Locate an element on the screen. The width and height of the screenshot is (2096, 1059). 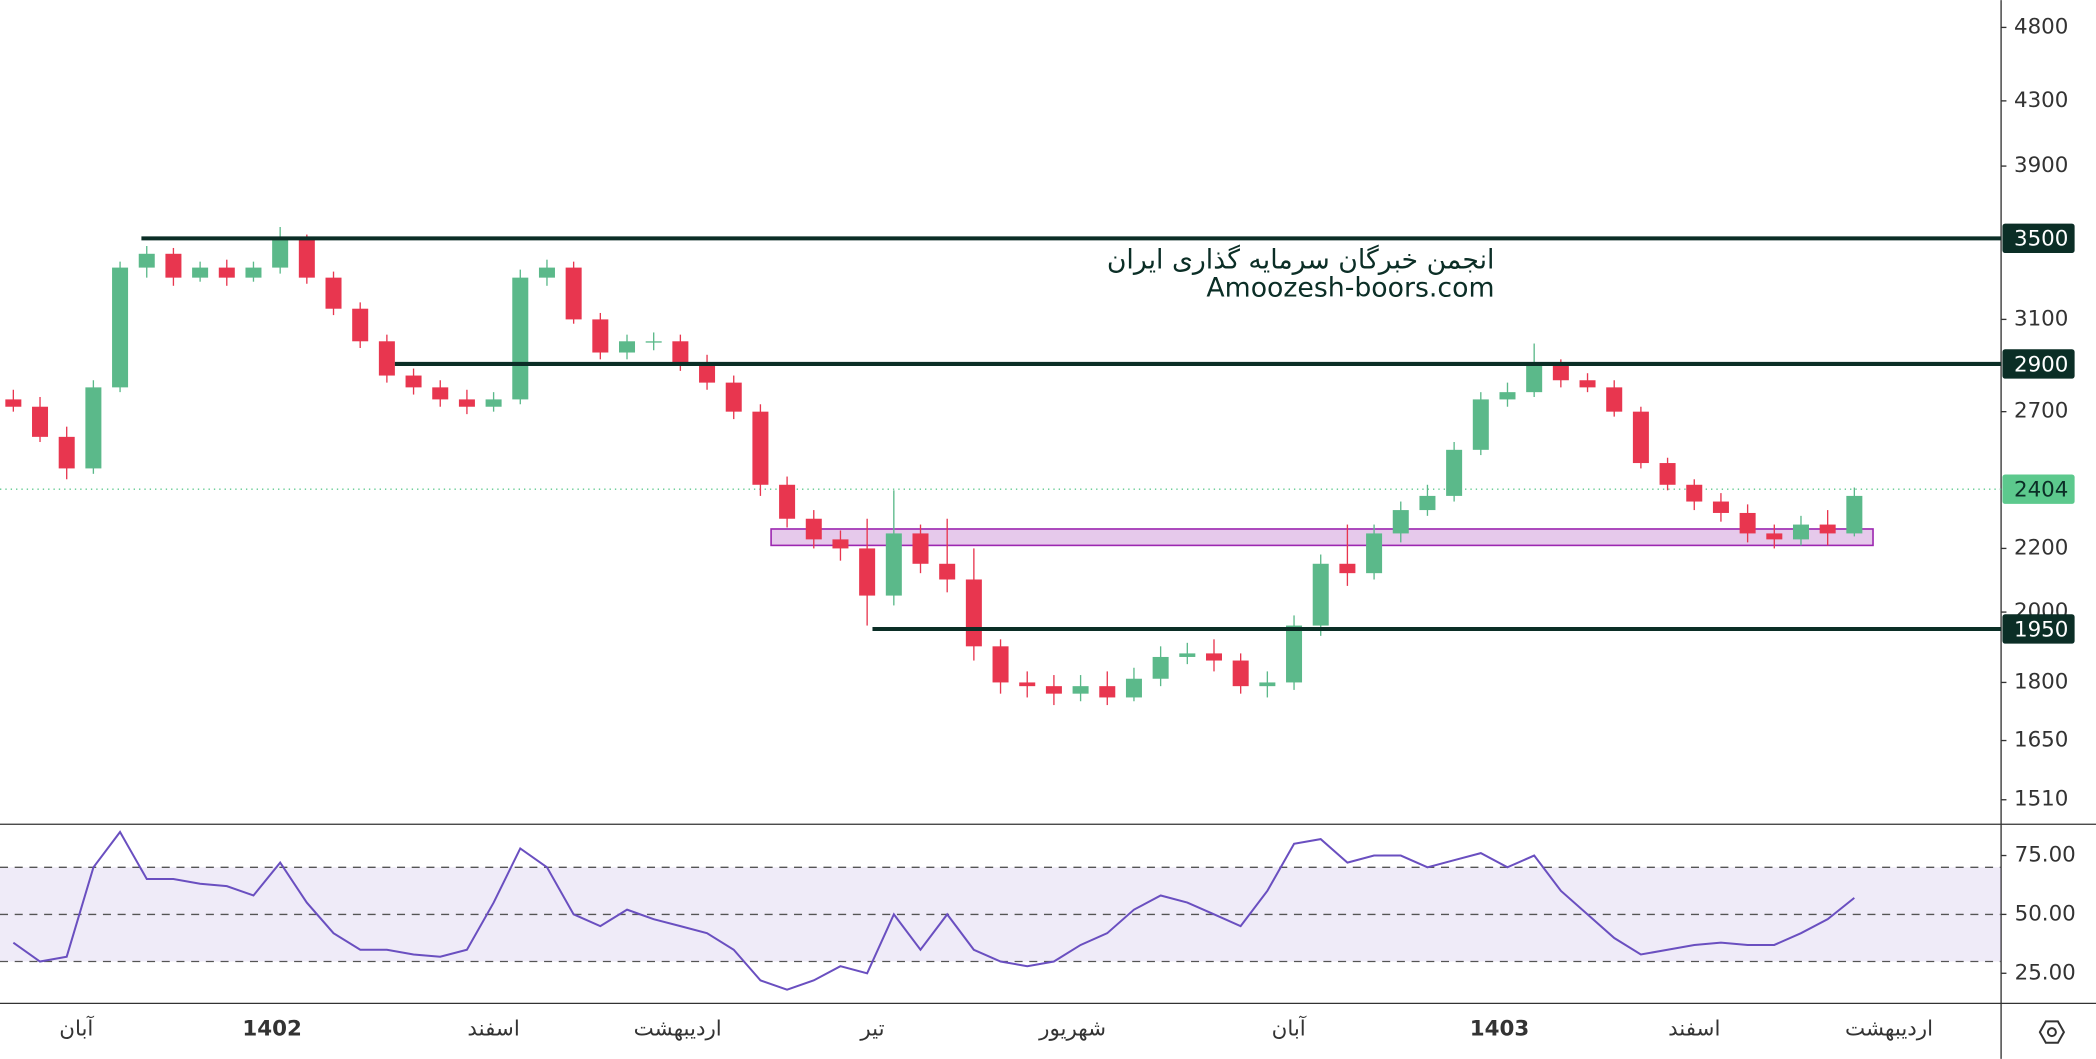
y-tick-label: 75.00 is located at coordinates (2045, 855).